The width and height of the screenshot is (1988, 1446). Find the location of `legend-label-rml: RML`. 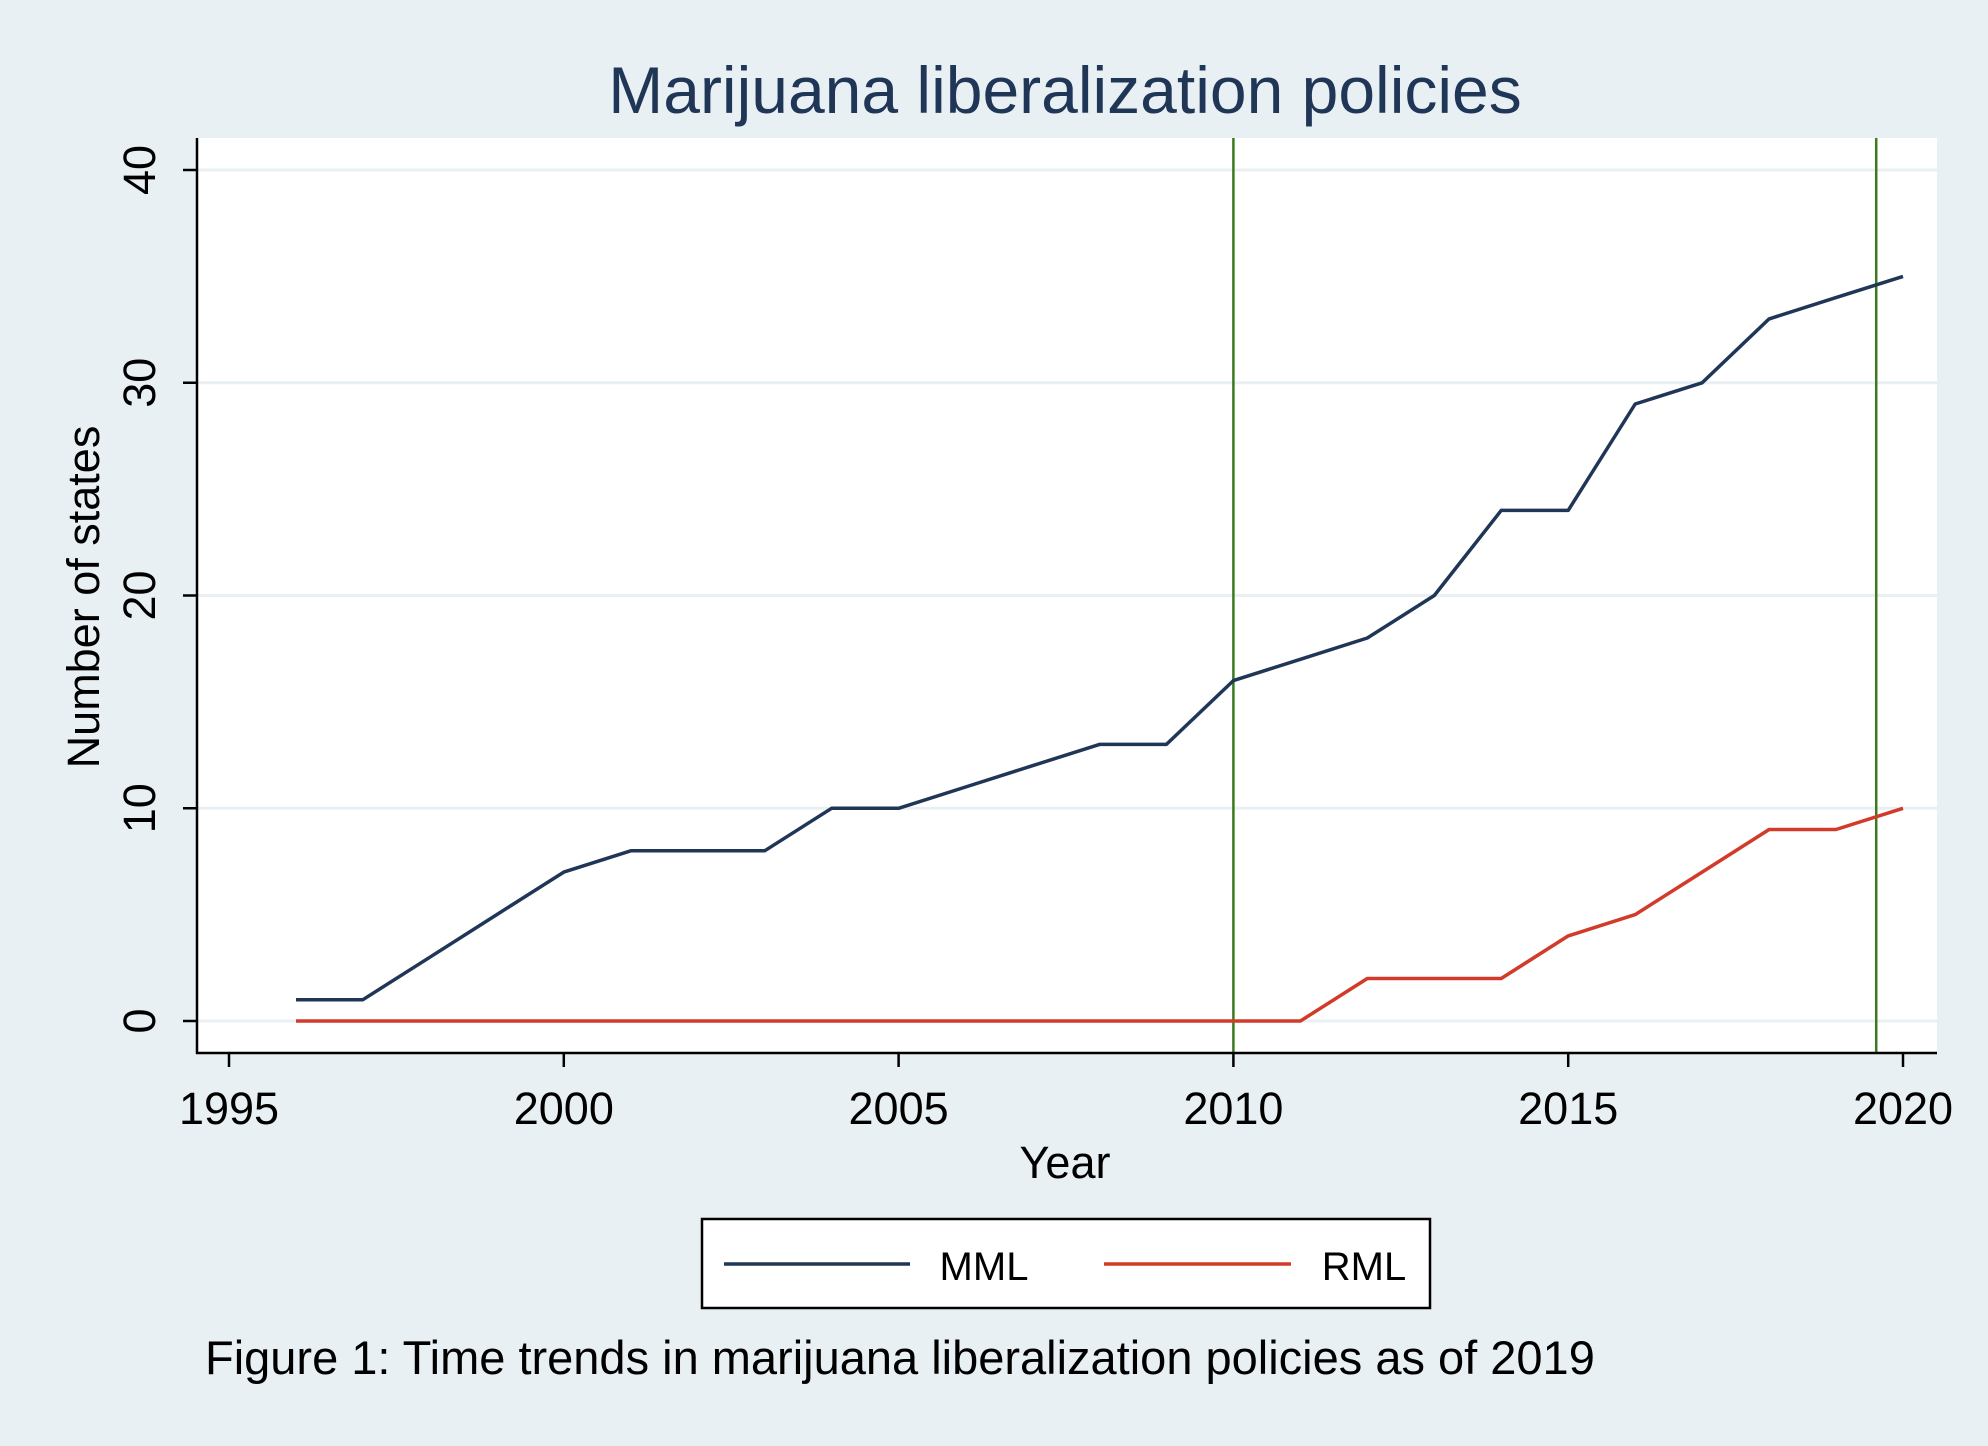

legend-label-rml: RML is located at coordinates (1364, 1267).